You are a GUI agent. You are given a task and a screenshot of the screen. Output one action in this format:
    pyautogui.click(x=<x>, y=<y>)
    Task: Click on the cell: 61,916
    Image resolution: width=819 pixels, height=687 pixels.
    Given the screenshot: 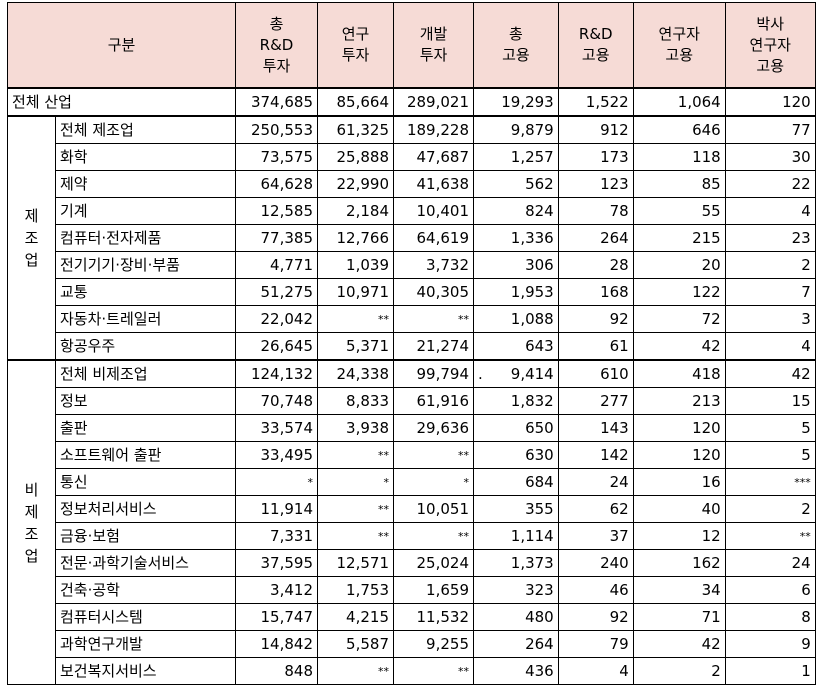 What is the action you would take?
    pyautogui.click(x=433, y=401)
    